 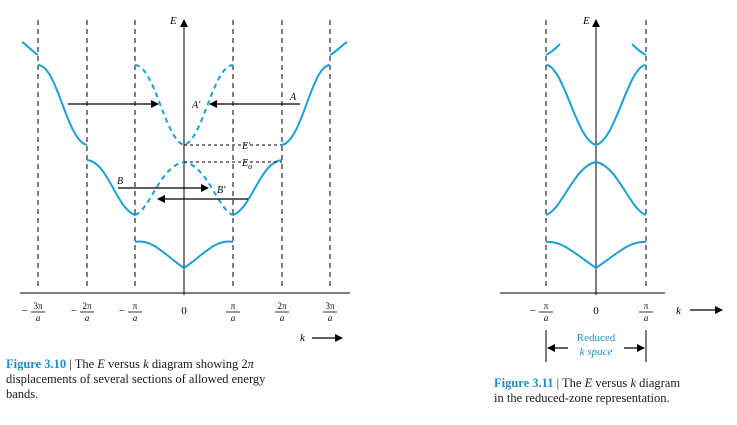 What do you see at coordinates (596, 352) in the screenshot?
I see `reduced-label-line2: k space` at bounding box center [596, 352].